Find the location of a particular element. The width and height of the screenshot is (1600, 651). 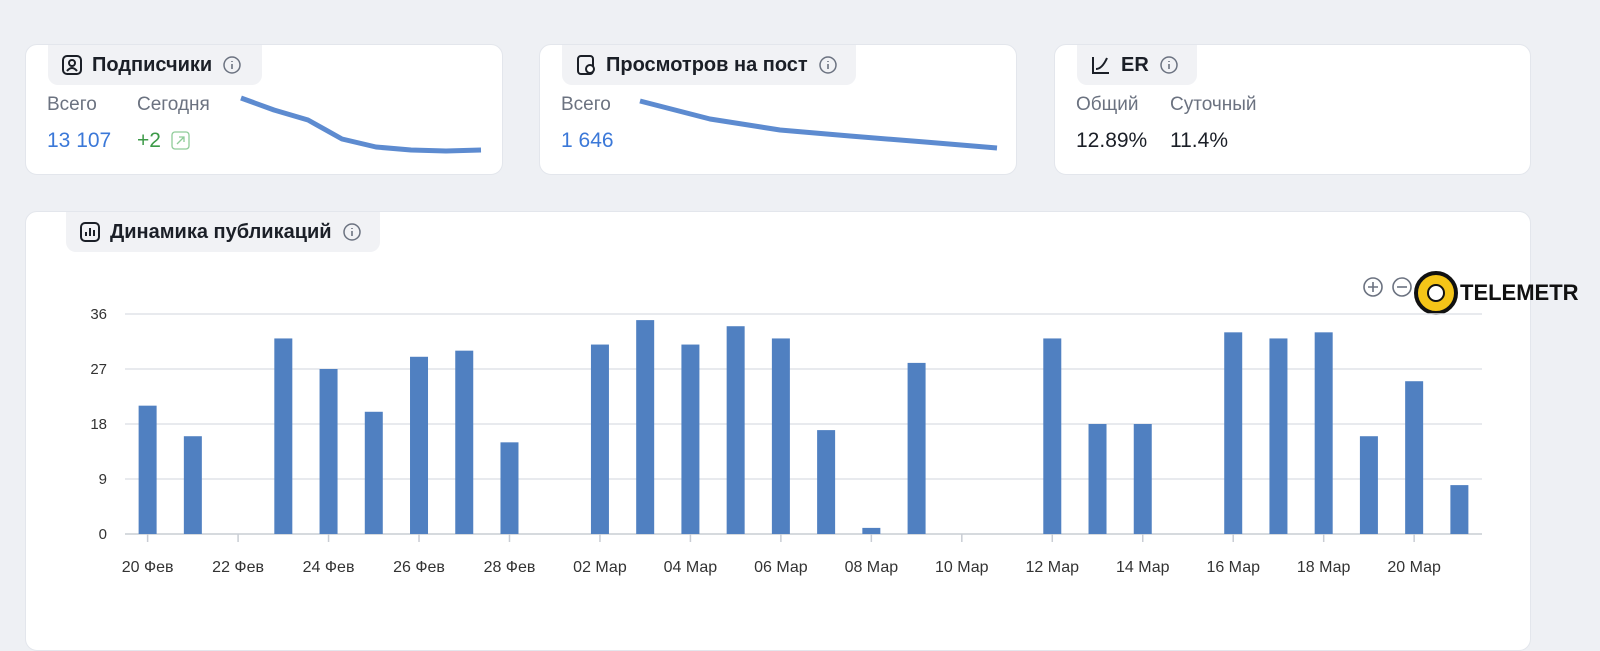

card-tab: Динамика публикаций is located at coordinates (223, 232).